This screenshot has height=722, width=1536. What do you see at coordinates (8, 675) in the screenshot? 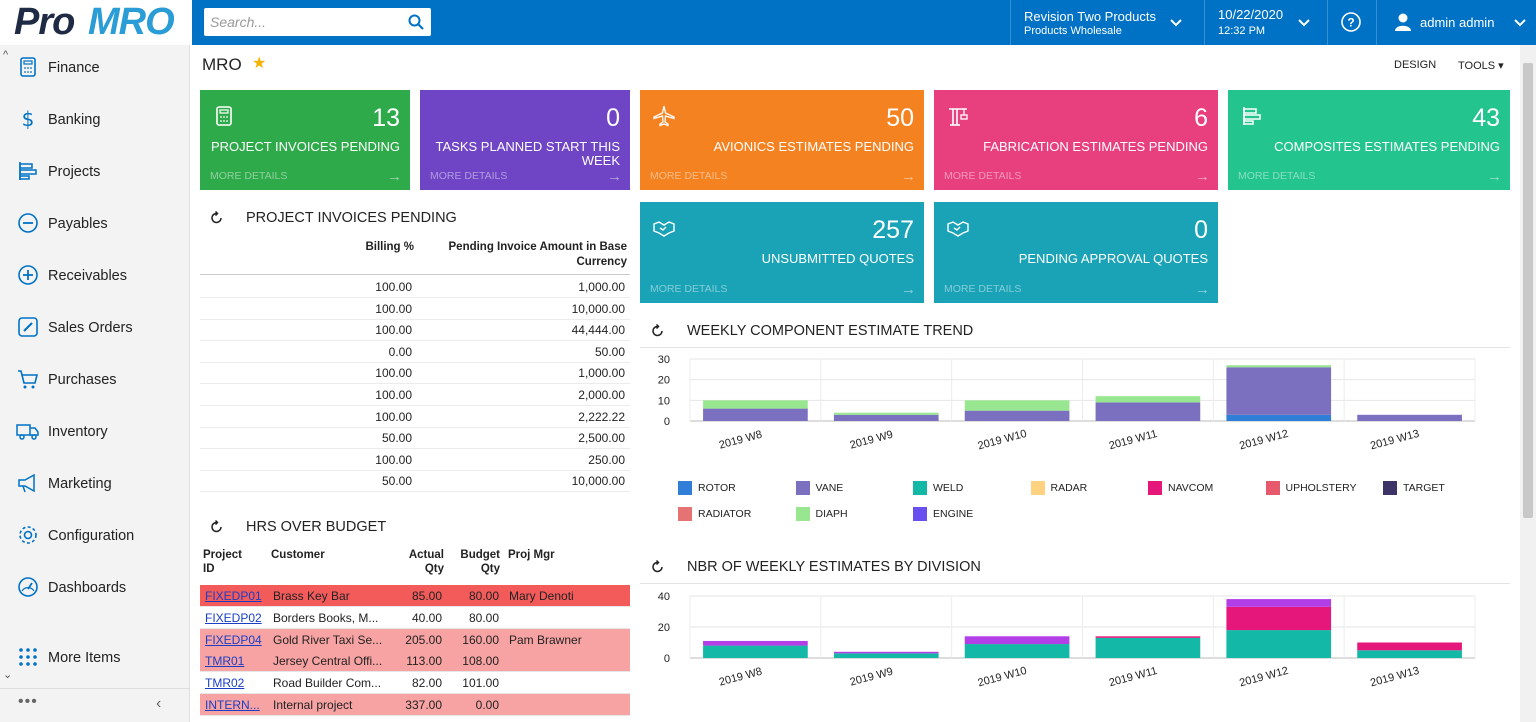
I see `sidebar-scroll-down-icon: ⌄` at bounding box center [8, 675].